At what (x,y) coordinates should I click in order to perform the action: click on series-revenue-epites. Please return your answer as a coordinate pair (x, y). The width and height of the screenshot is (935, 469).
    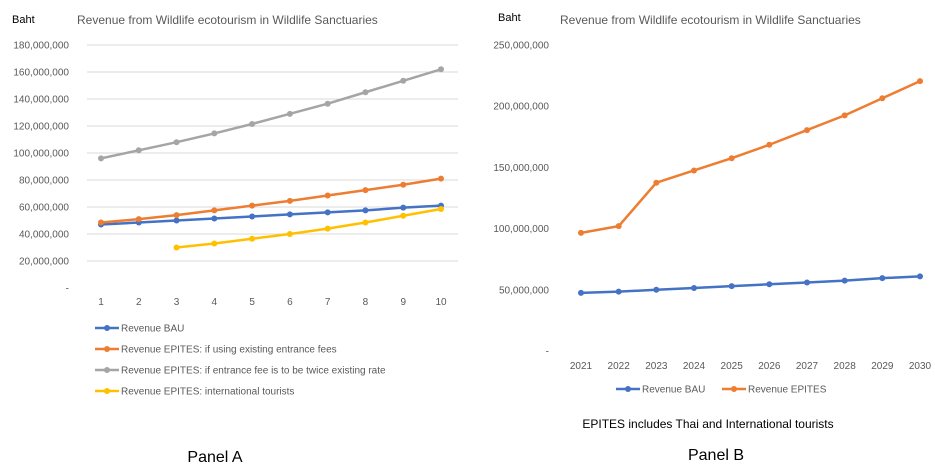
    Looking at the image, I should click on (750, 157).